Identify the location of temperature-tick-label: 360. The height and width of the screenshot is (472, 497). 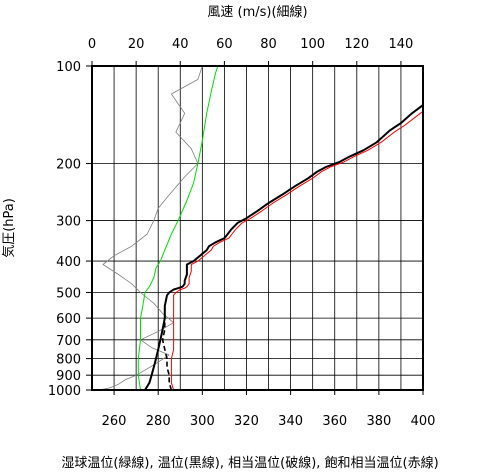
(334, 421).